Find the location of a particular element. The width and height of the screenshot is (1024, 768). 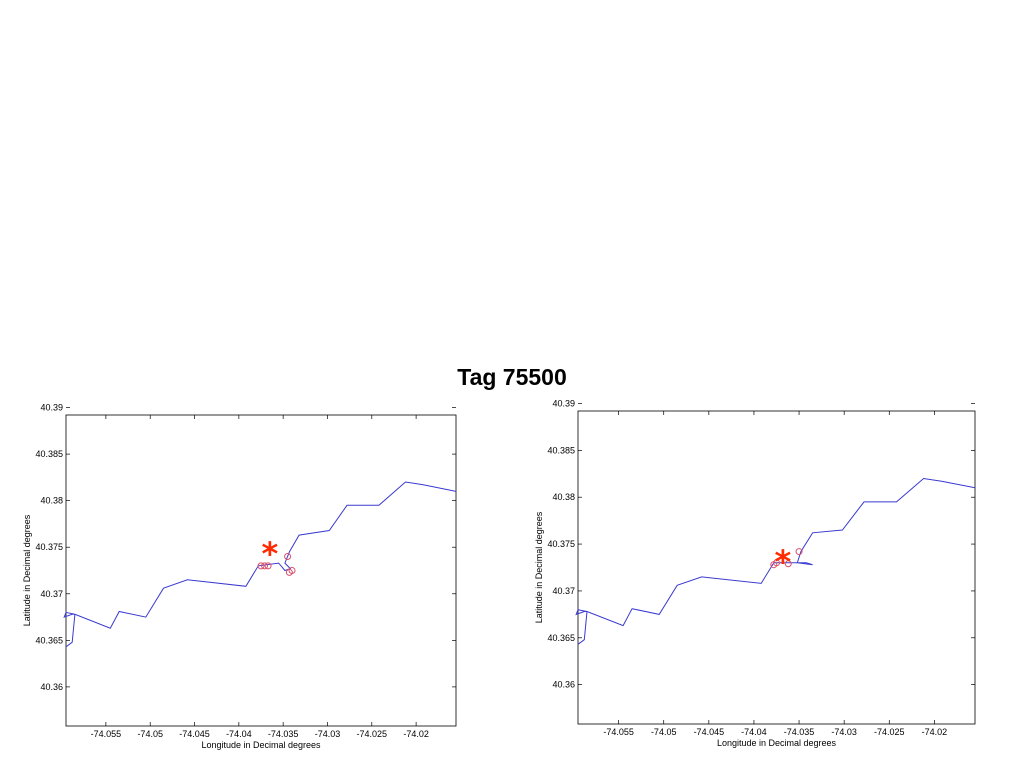

slide-title: Tag 75500 is located at coordinates (512, 377).